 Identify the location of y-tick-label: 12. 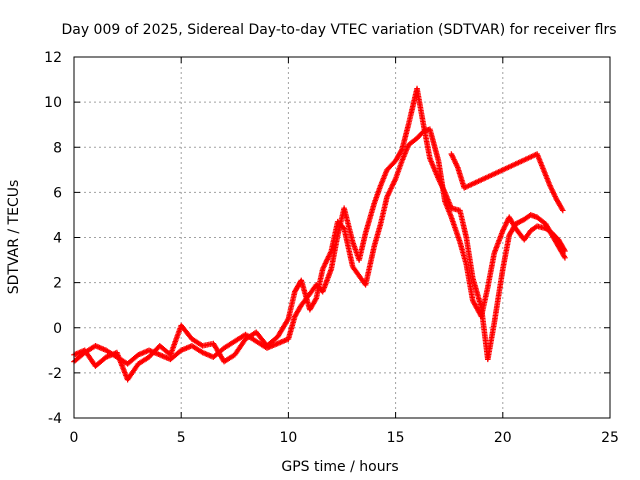
(53, 58).